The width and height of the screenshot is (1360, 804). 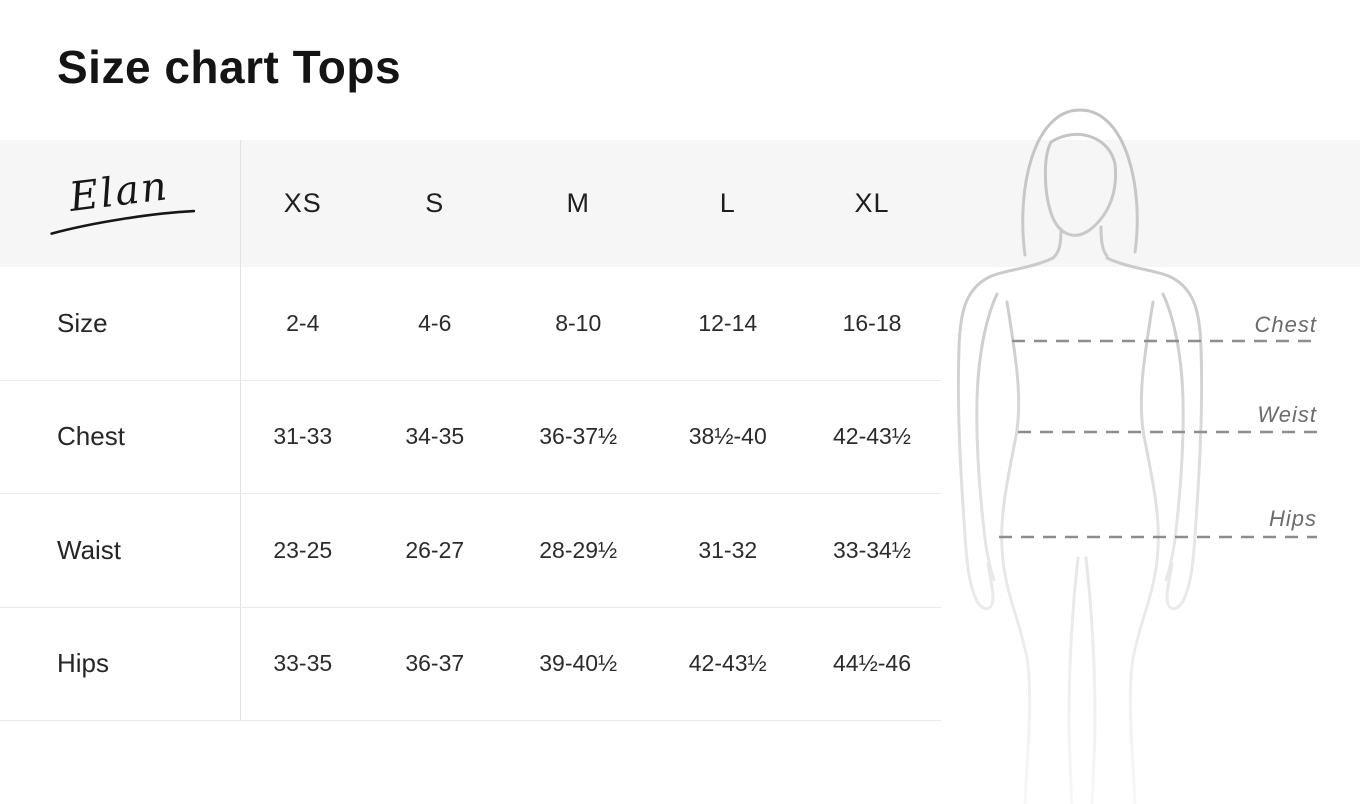 What do you see at coordinates (303, 663) in the screenshot?
I see `cell-hips-xs: 33-35` at bounding box center [303, 663].